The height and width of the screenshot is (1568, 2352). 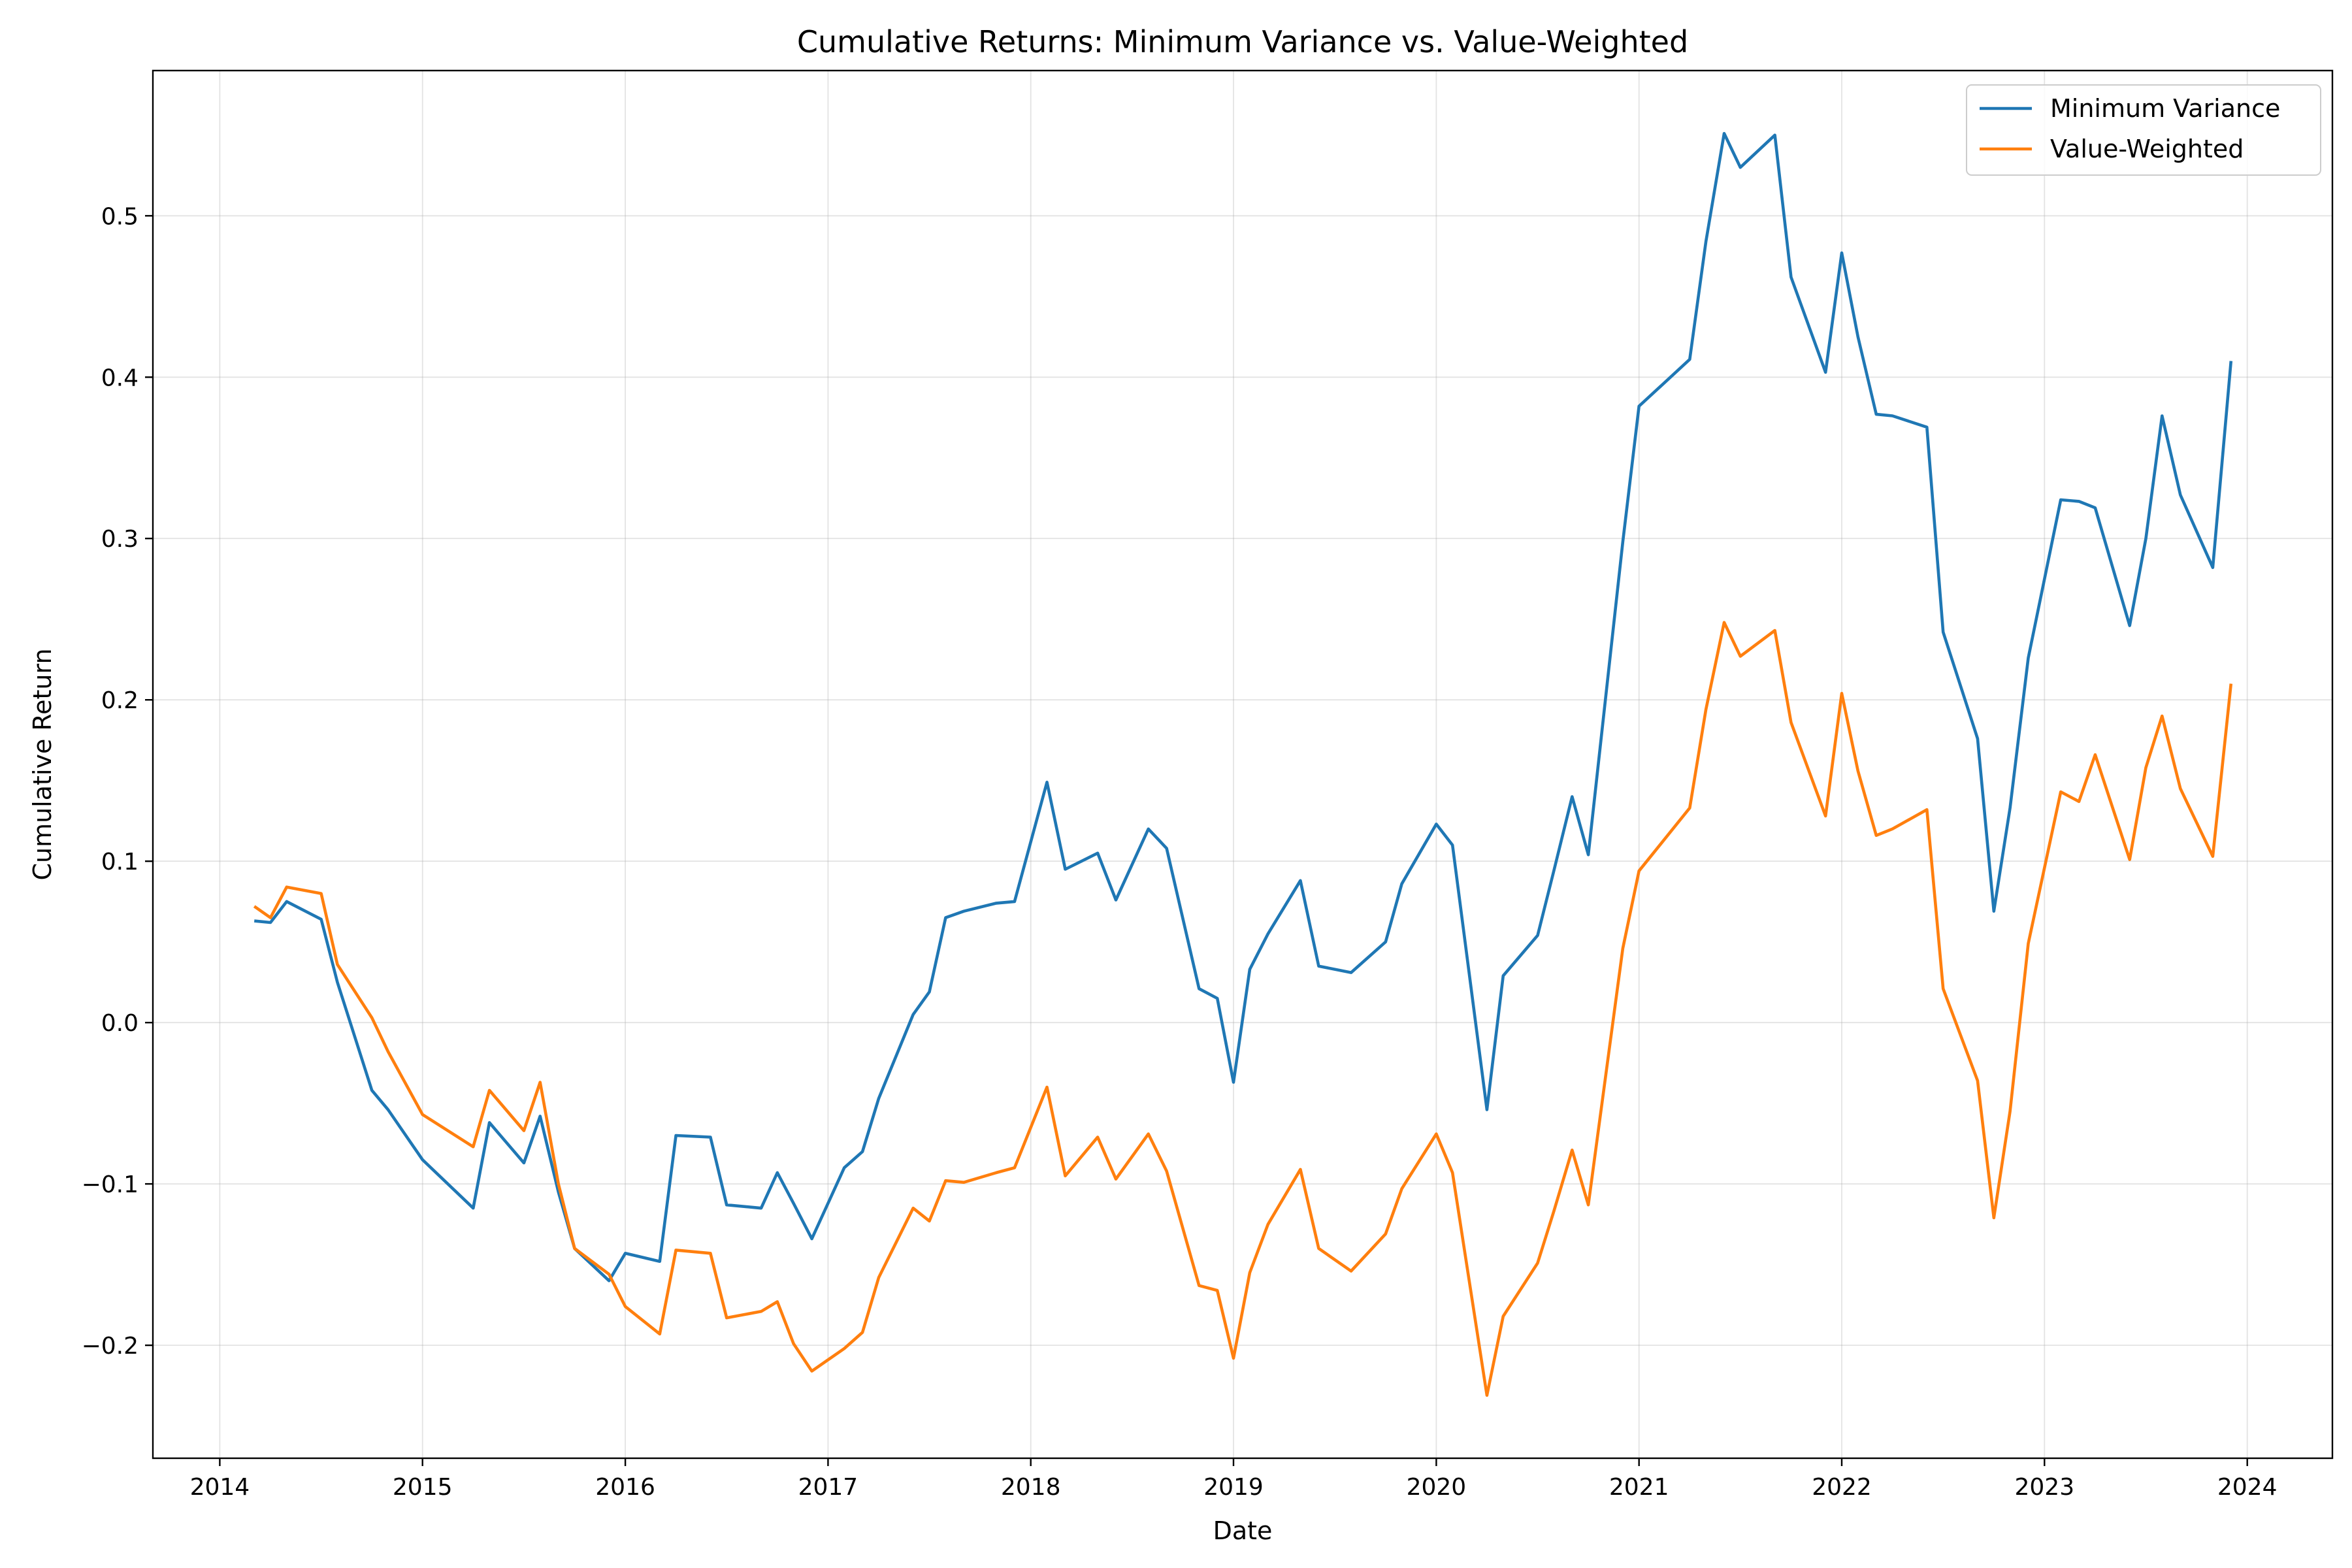 I want to click on y-tick-label: 0.1, so click(x=120, y=862).